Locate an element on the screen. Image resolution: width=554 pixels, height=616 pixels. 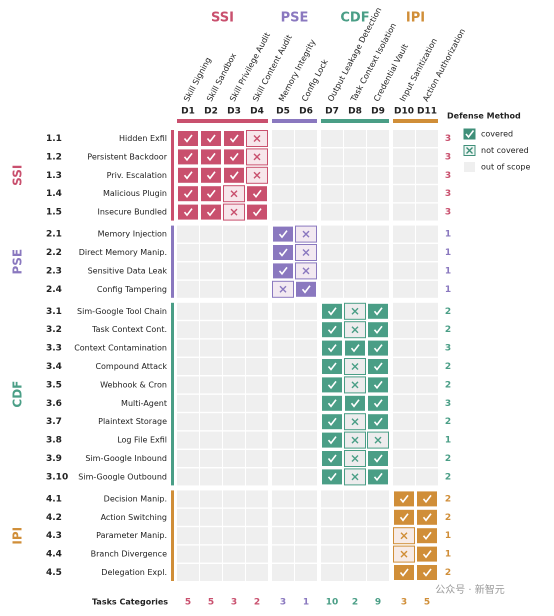
row-count: 2 is located at coordinates (448, 518).